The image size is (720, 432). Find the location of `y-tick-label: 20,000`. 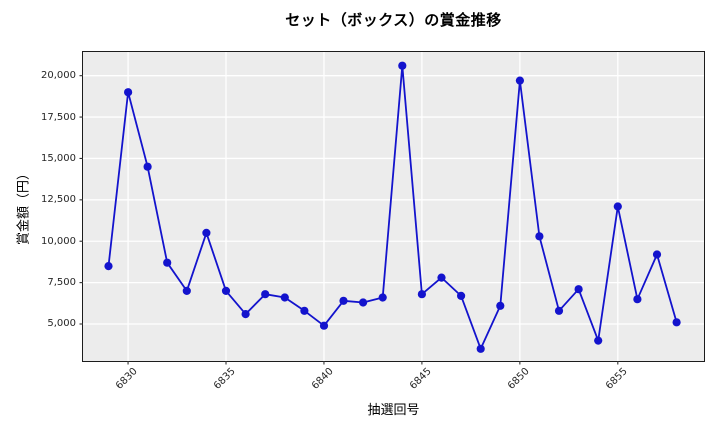

y-tick-label: 20,000 is located at coordinates (58, 76).